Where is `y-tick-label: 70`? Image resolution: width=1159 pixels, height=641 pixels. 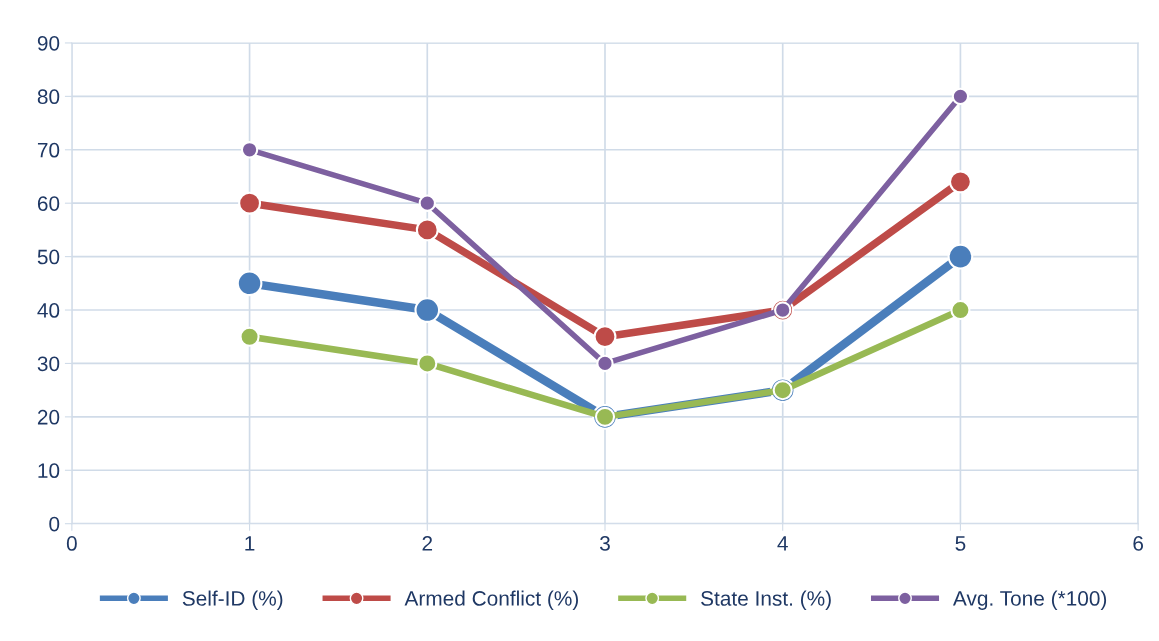
y-tick-label: 70 is located at coordinates (48, 150).